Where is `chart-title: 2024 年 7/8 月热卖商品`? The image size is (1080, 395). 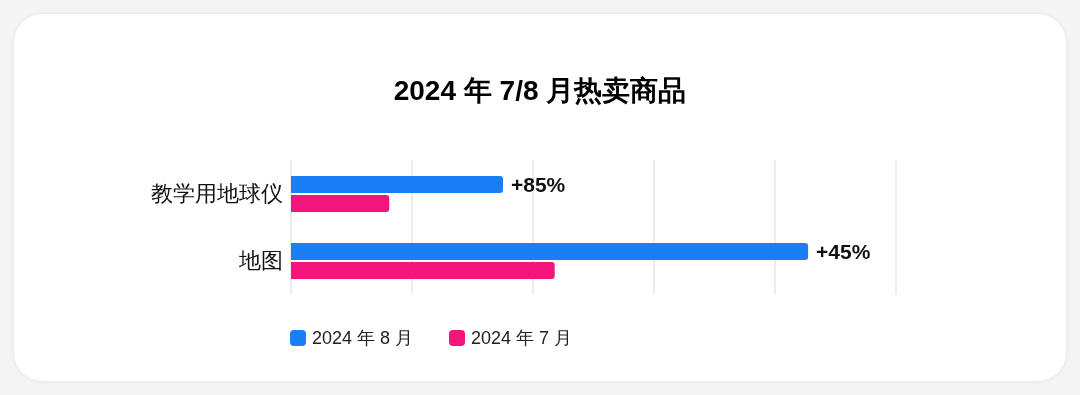 chart-title: 2024 年 7/8 月热卖商品 is located at coordinates (540, 91).